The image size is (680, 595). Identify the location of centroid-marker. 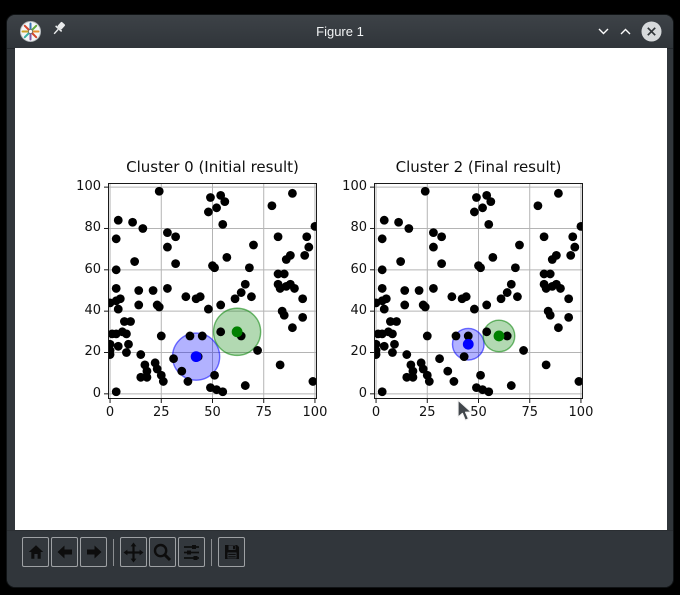
(196, 357).